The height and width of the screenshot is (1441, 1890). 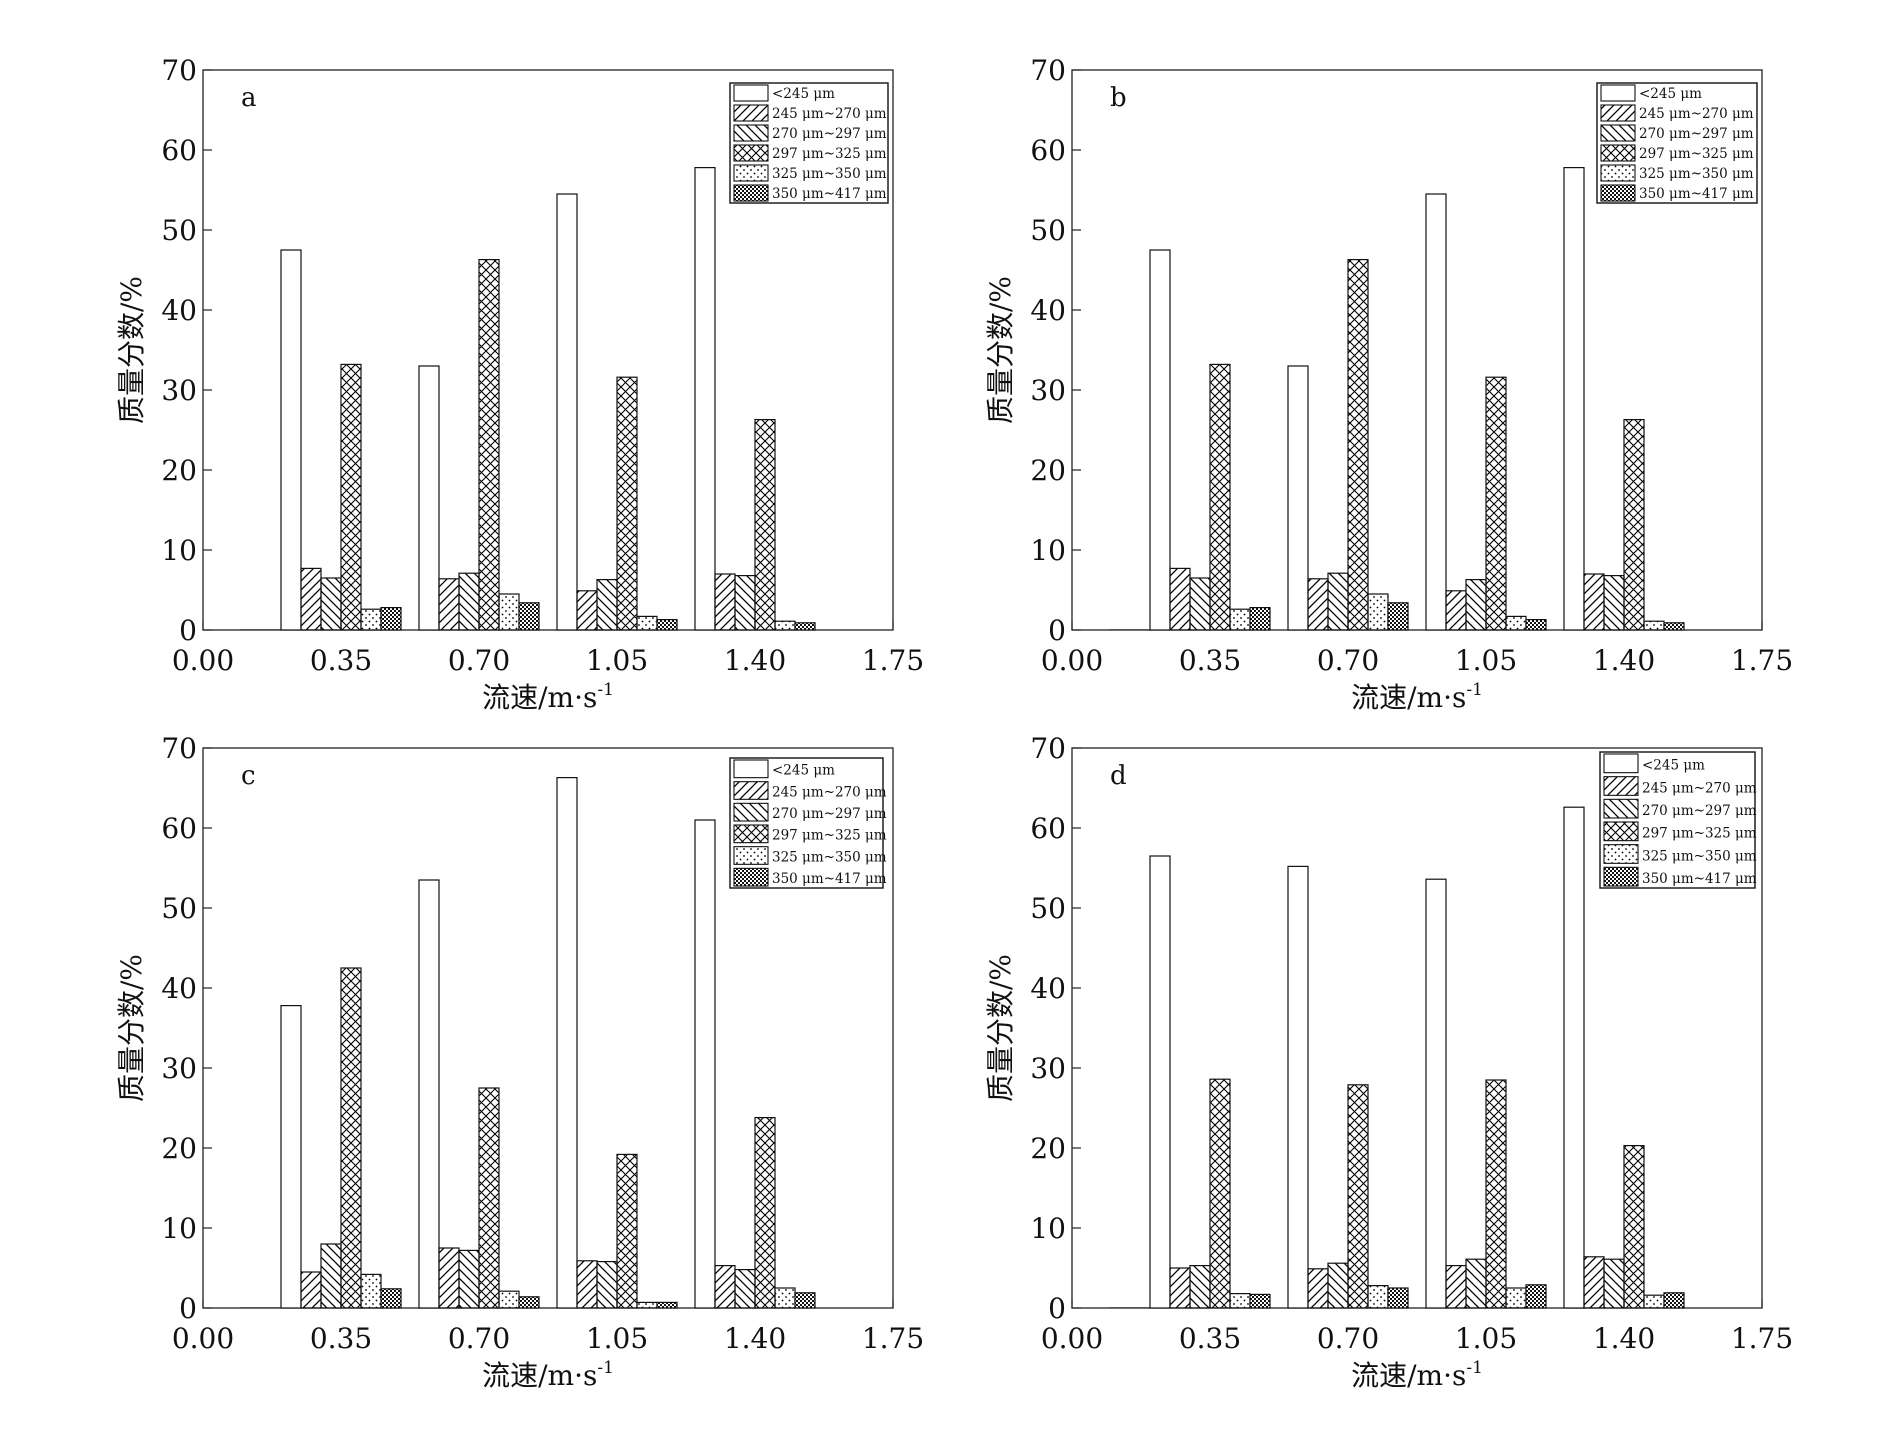 I want to click on x-tick-label: 1.05, so click(x=1486, y=660).